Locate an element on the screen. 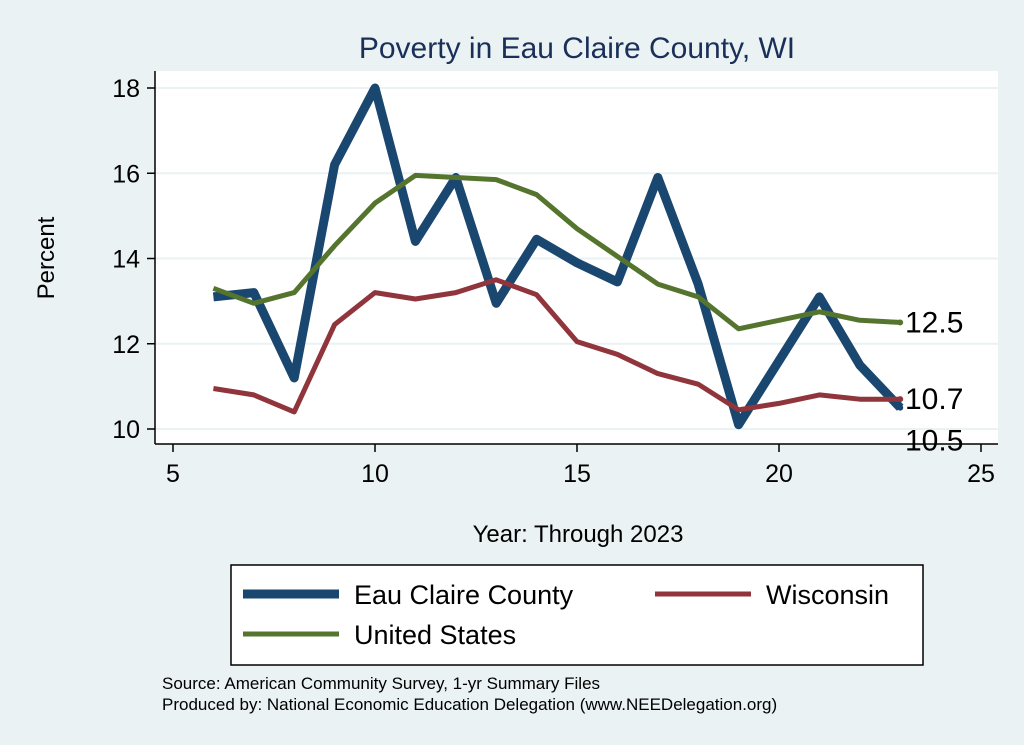  end-labels: 10.5 10.7 12.5 is located at coordinates (934, 381).